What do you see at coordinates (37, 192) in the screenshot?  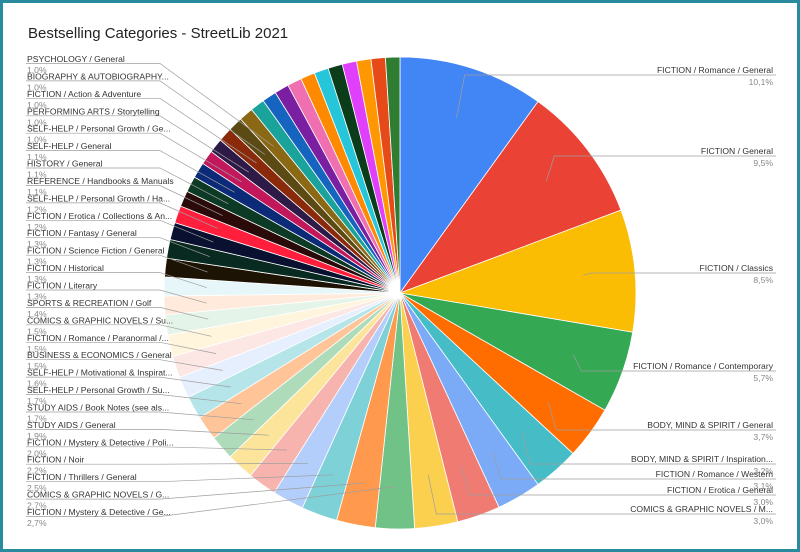 I see `slice-pct-28: 1,1%` at bounding box center [37, 192].